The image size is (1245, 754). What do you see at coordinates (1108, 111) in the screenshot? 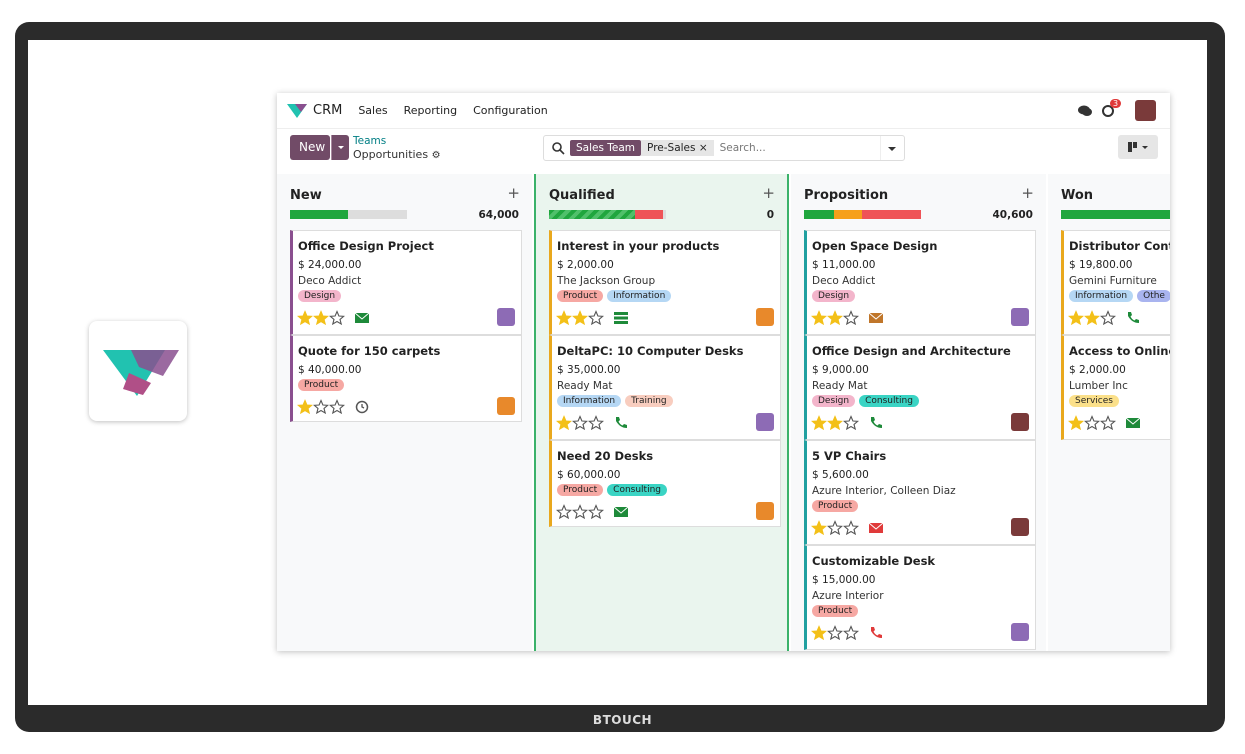
I see `activity-icon` at bounding box center [1108, 111].